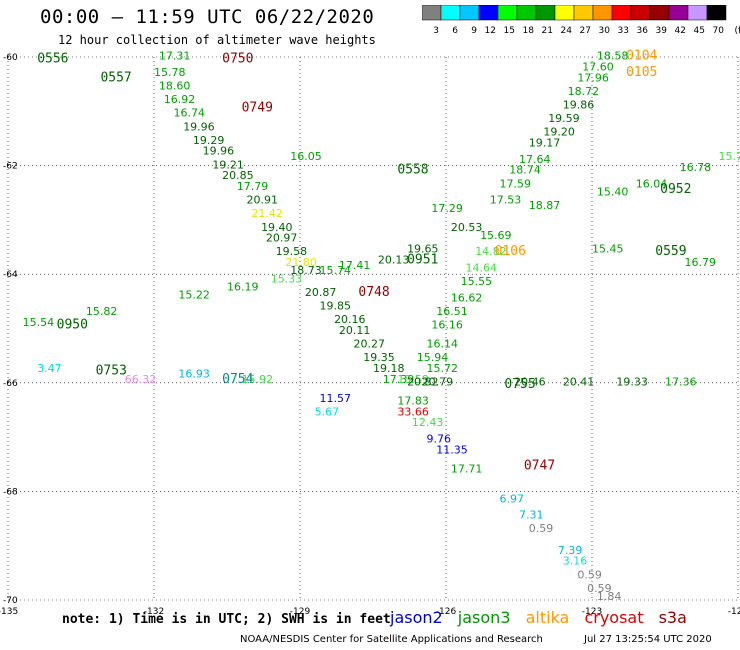 The image size is (740, 650). I want to click on swh-label: 19.20, so click(559, 132).